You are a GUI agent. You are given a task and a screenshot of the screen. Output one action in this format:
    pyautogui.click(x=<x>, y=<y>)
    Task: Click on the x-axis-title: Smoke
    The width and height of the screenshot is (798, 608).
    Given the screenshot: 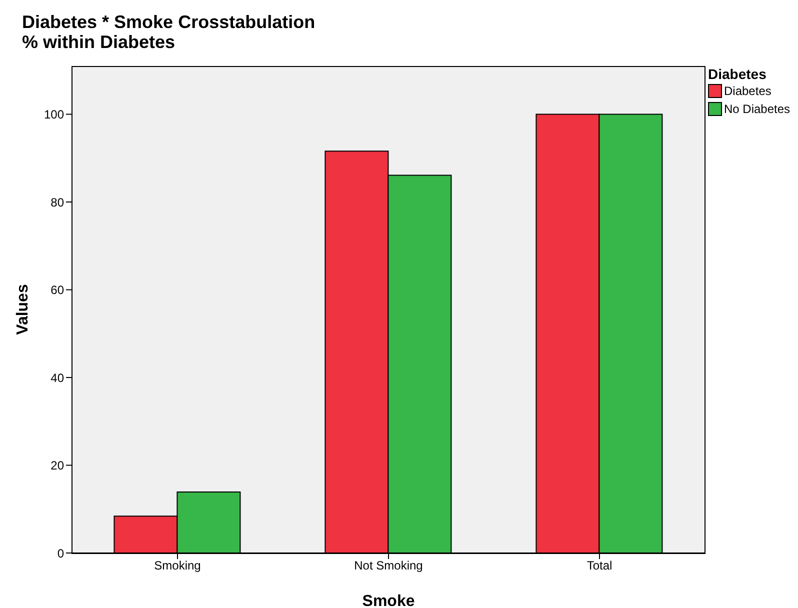 What is the action you would take?
    pyautogui.click(x=388, y=600)
    